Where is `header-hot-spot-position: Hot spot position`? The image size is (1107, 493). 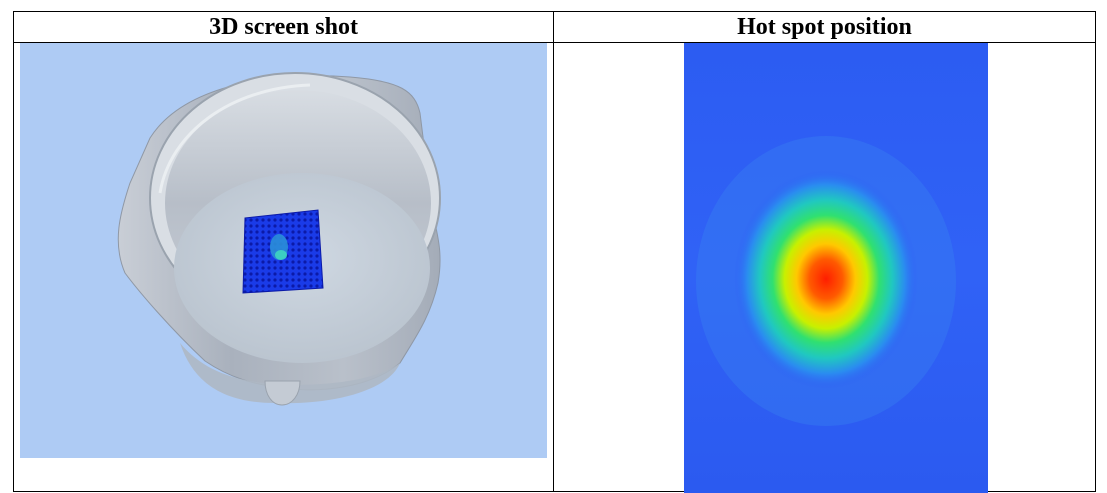
header-hot-spot-position: Hot spot position is located at coordinates (824, 27).